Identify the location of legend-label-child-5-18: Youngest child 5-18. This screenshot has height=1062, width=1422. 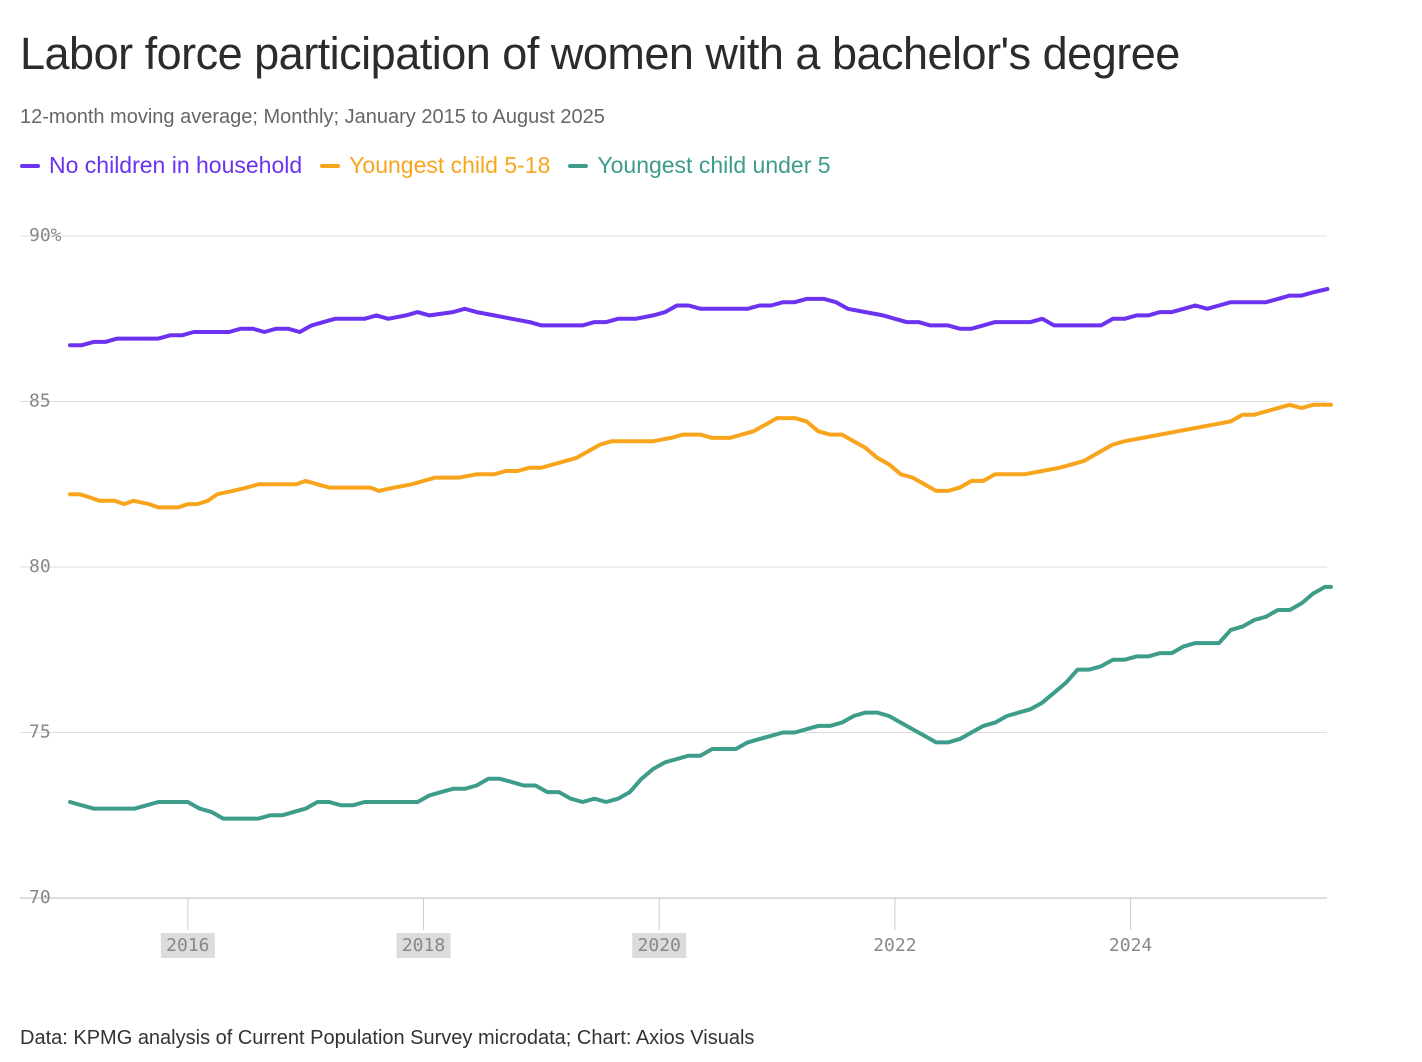
(450, 165).